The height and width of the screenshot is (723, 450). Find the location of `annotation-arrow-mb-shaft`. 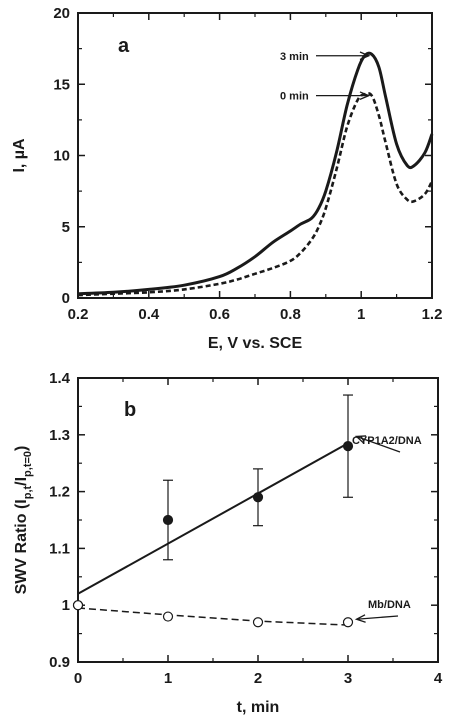

annotation-arrow-mb-shaft is located at coordinates (377, 617).